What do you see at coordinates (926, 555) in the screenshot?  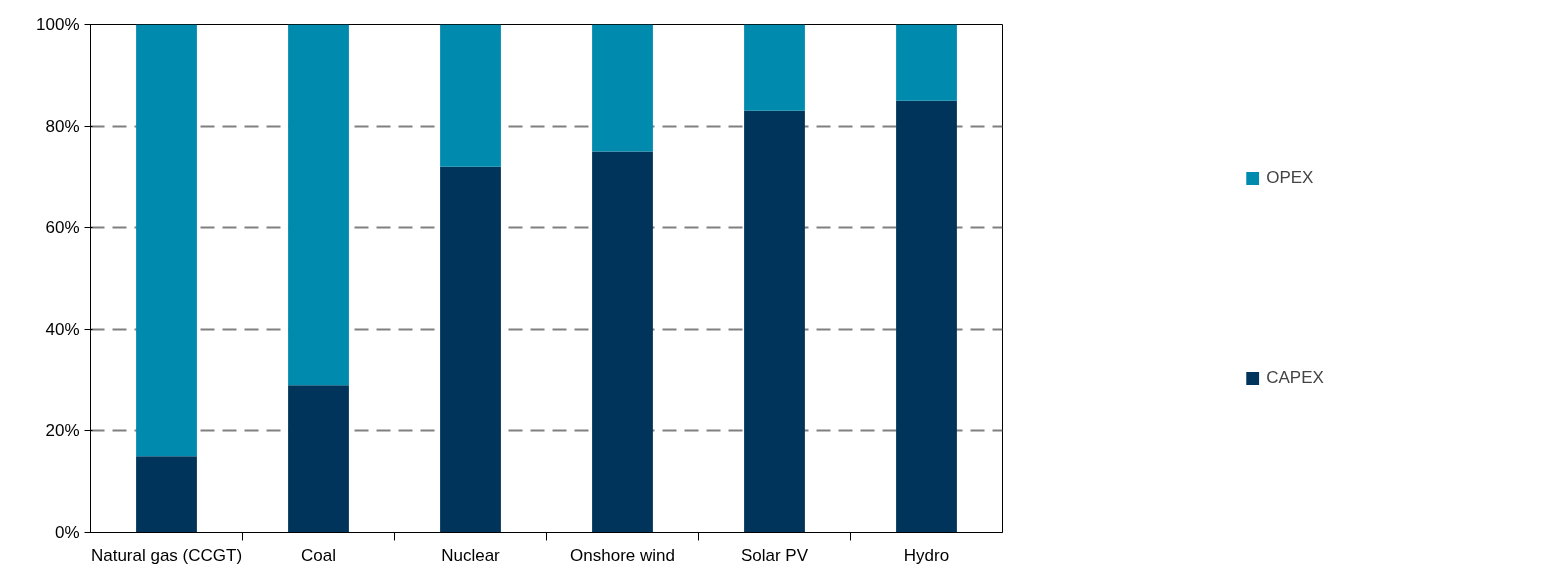 I see `x-tick-label: Hydro` at bounding box center [926, 555].